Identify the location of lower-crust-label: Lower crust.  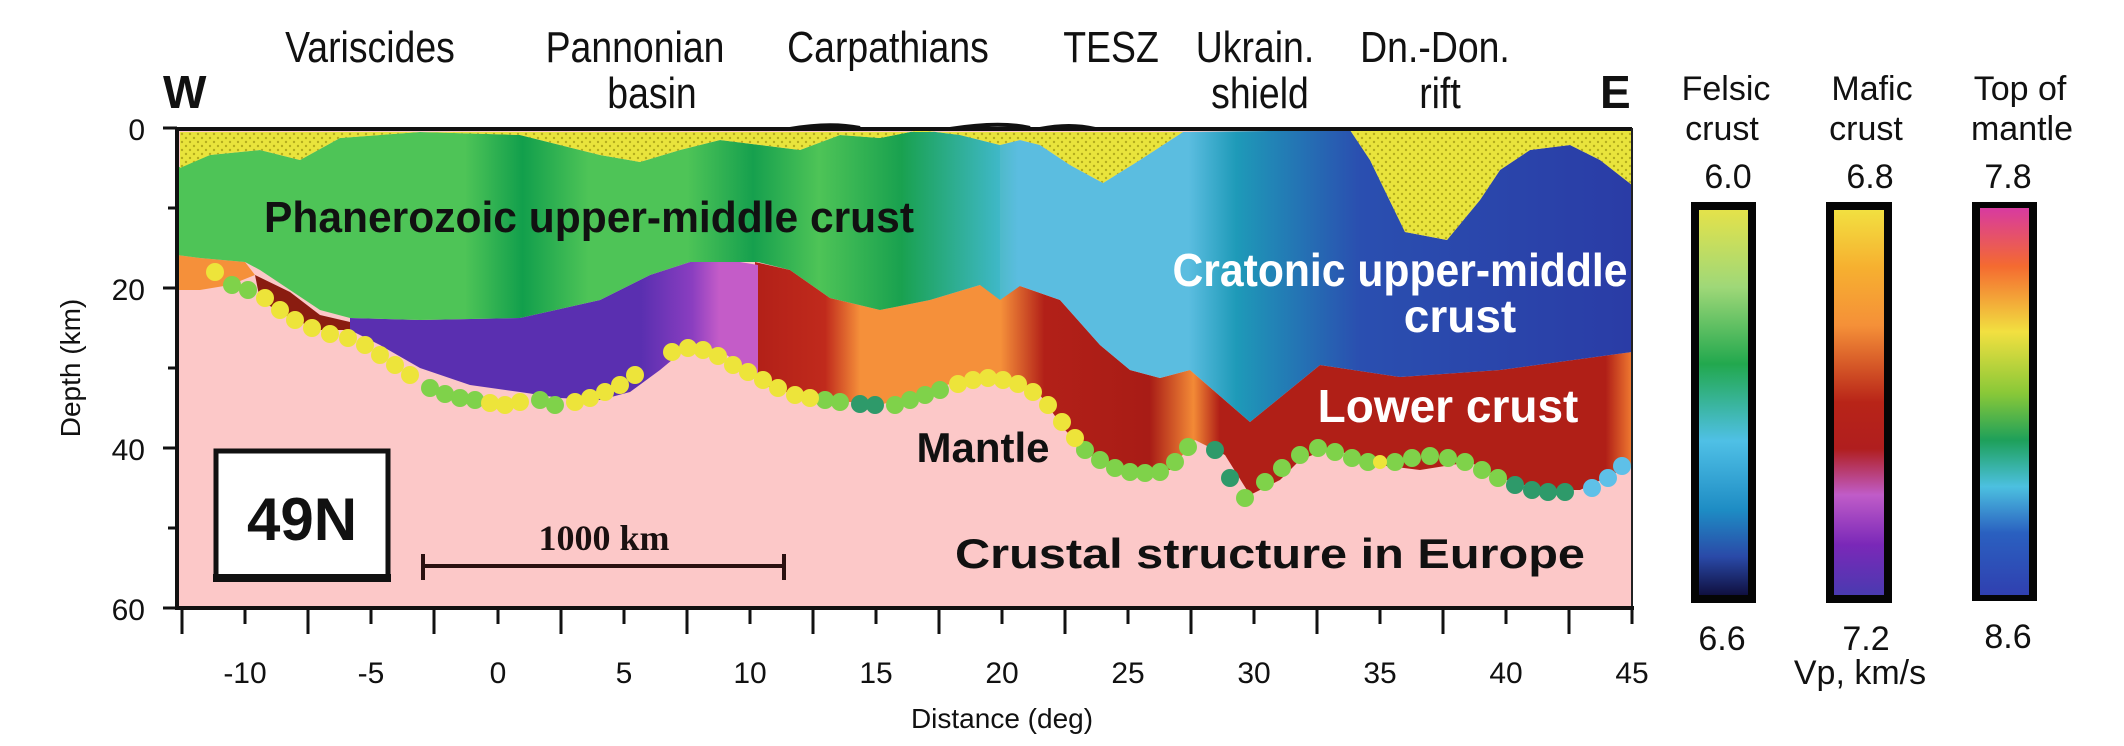
(1448, 406).